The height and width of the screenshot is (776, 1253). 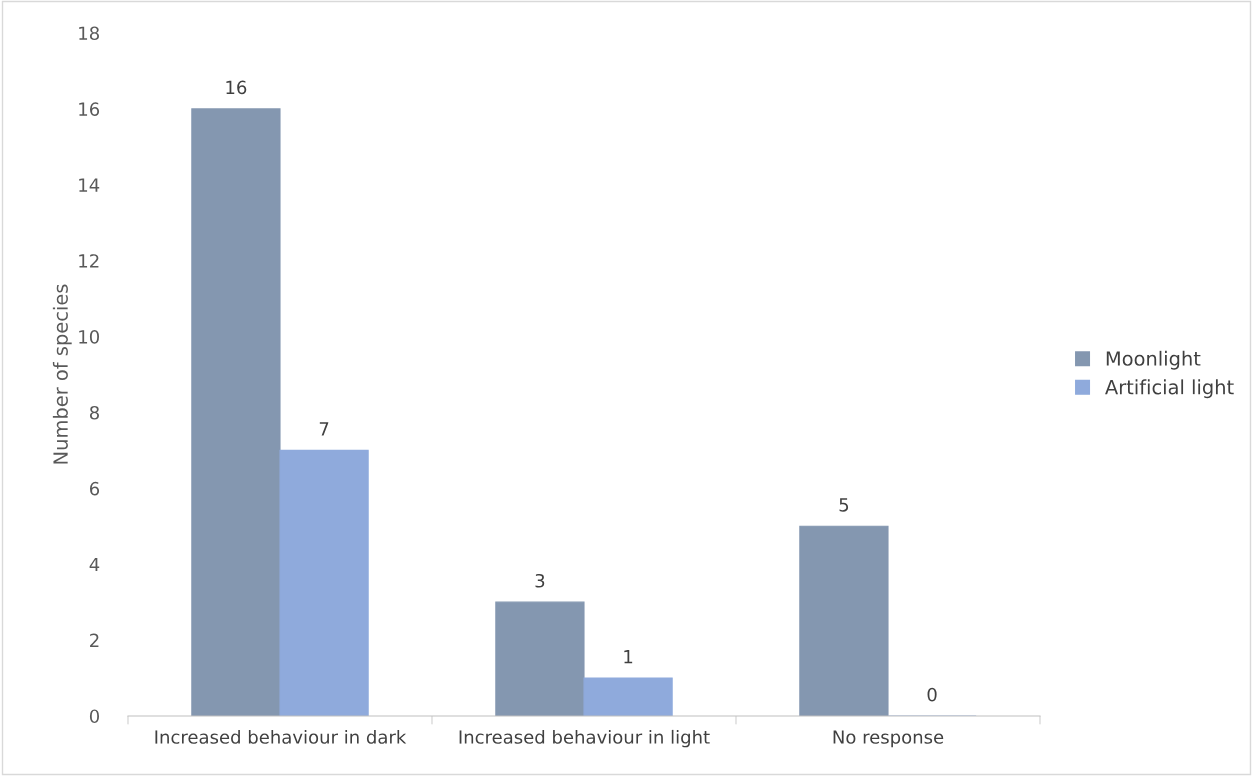 What do you see at coordinates (89, 337) in the screenshot?
I see `y-tick-label: 10` at bounding box center [89, 337].